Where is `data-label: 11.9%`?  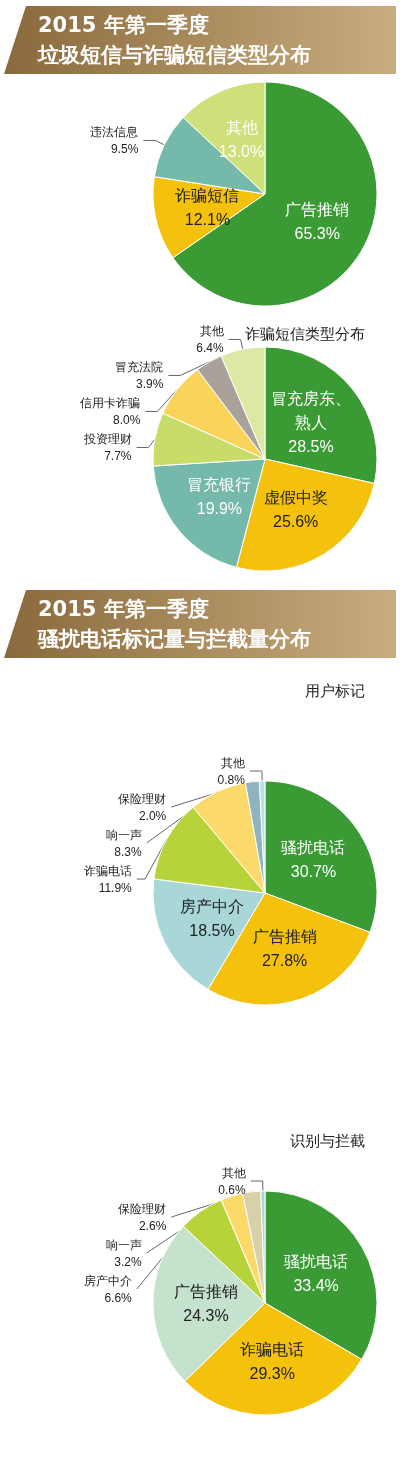
data-label: 11.9% is located at coordinates (115, 887).